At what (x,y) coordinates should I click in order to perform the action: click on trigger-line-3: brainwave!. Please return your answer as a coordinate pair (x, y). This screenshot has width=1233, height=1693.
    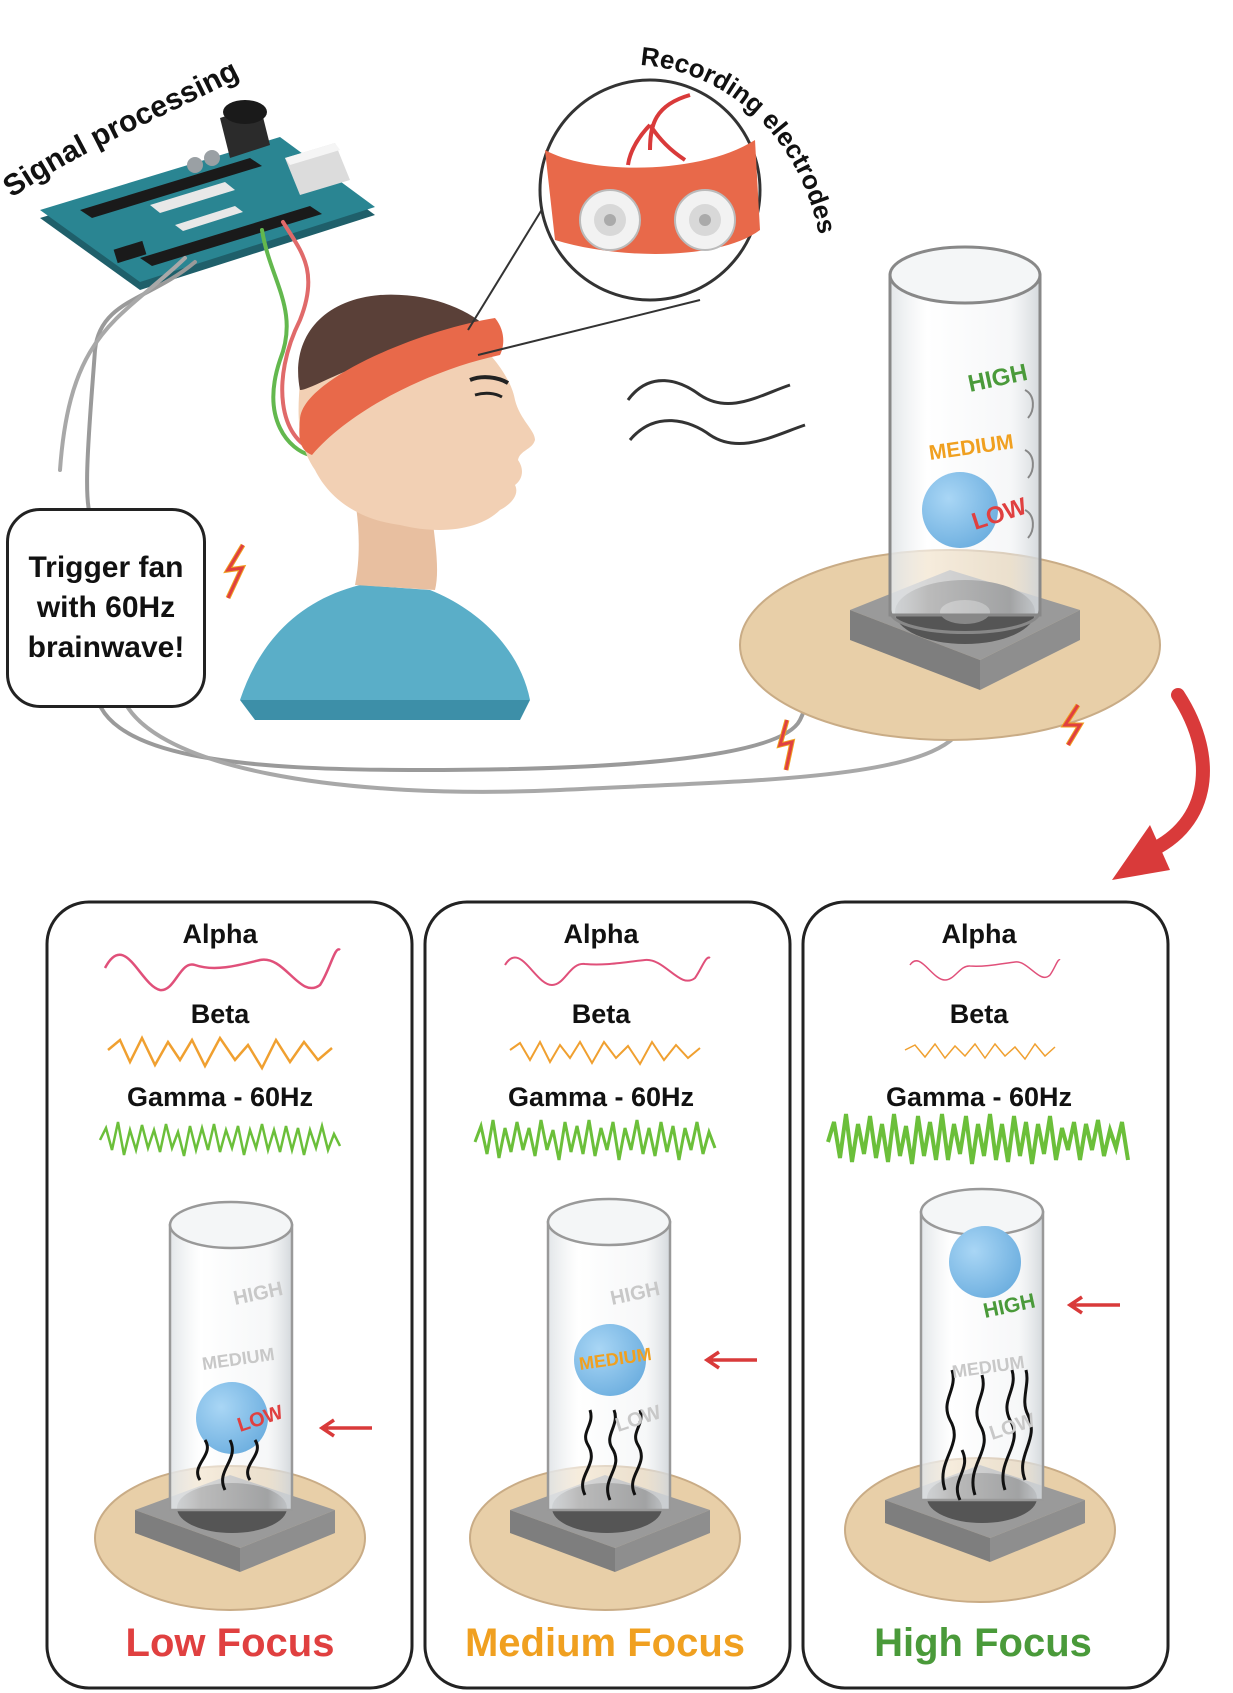
    Looking at the image, I should click on (106, 647).